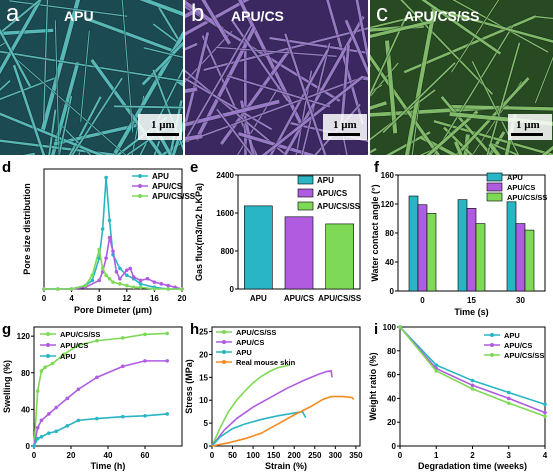  I want to click on y-tick-label: 25, so click(203, 332).